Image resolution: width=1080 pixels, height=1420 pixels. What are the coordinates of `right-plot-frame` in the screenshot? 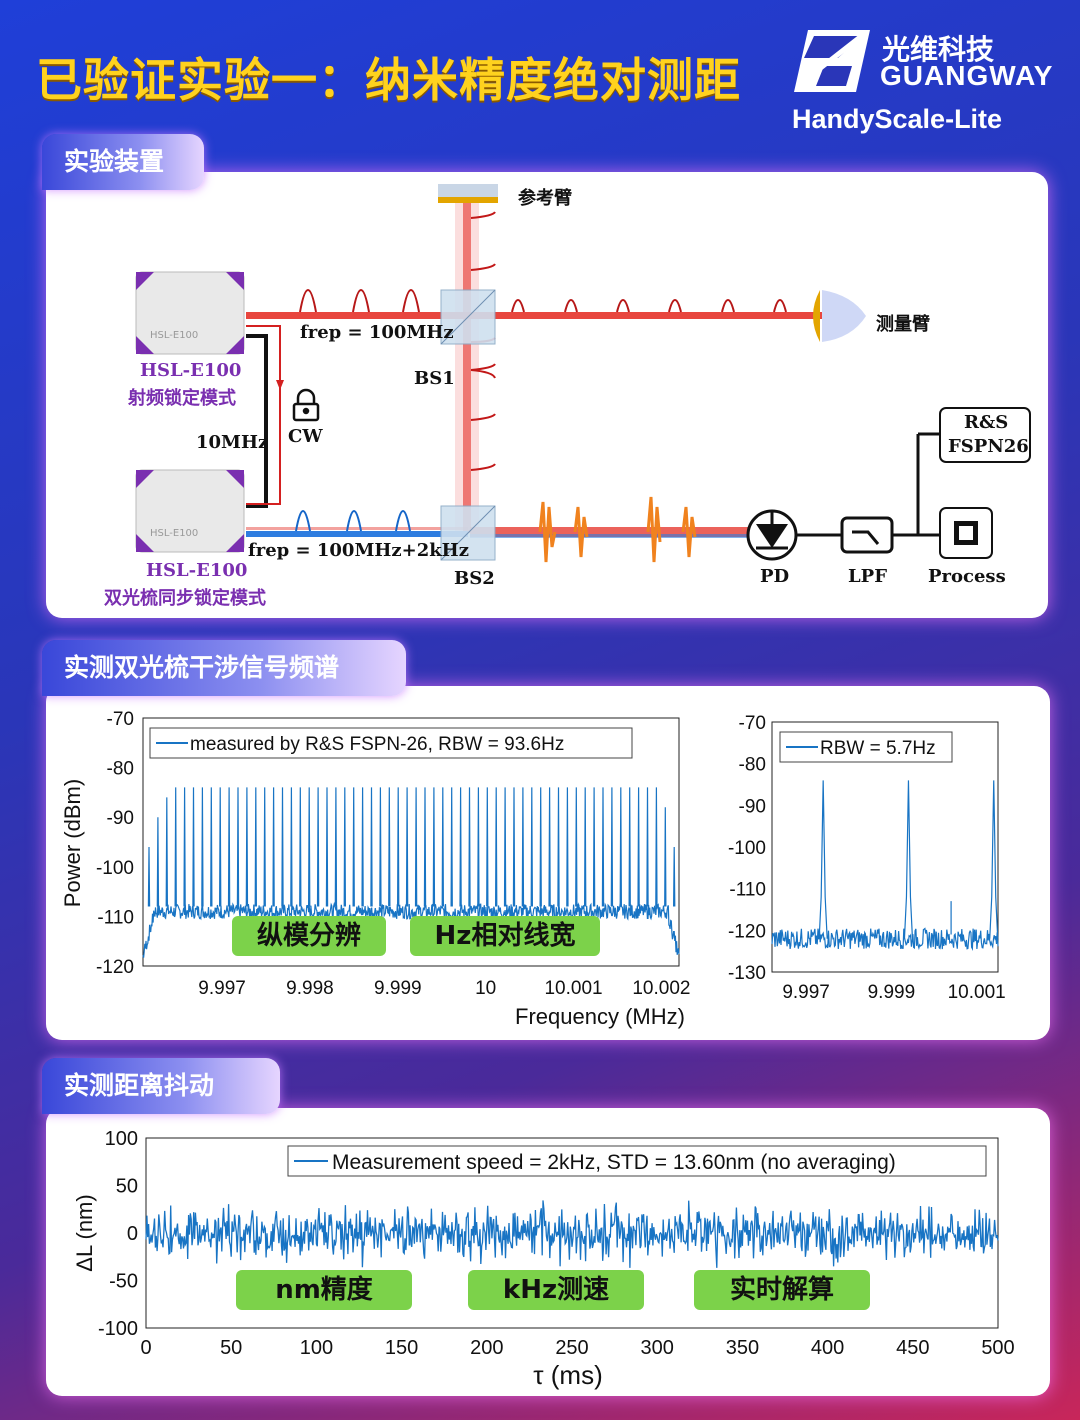 It's located at (885, 847).